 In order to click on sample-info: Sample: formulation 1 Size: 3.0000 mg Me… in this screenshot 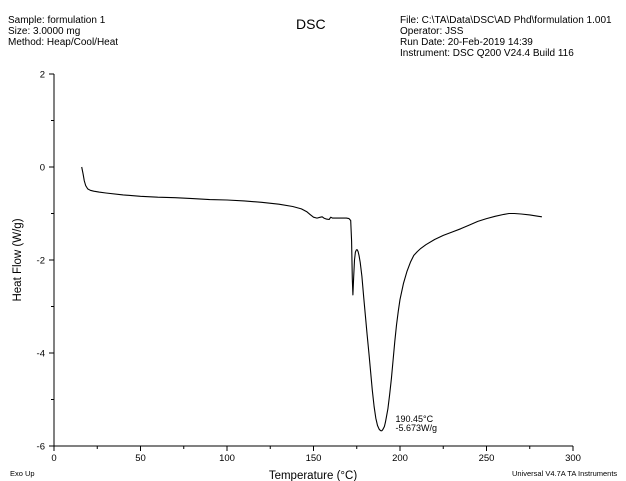, I will do `click(63, 31)`.